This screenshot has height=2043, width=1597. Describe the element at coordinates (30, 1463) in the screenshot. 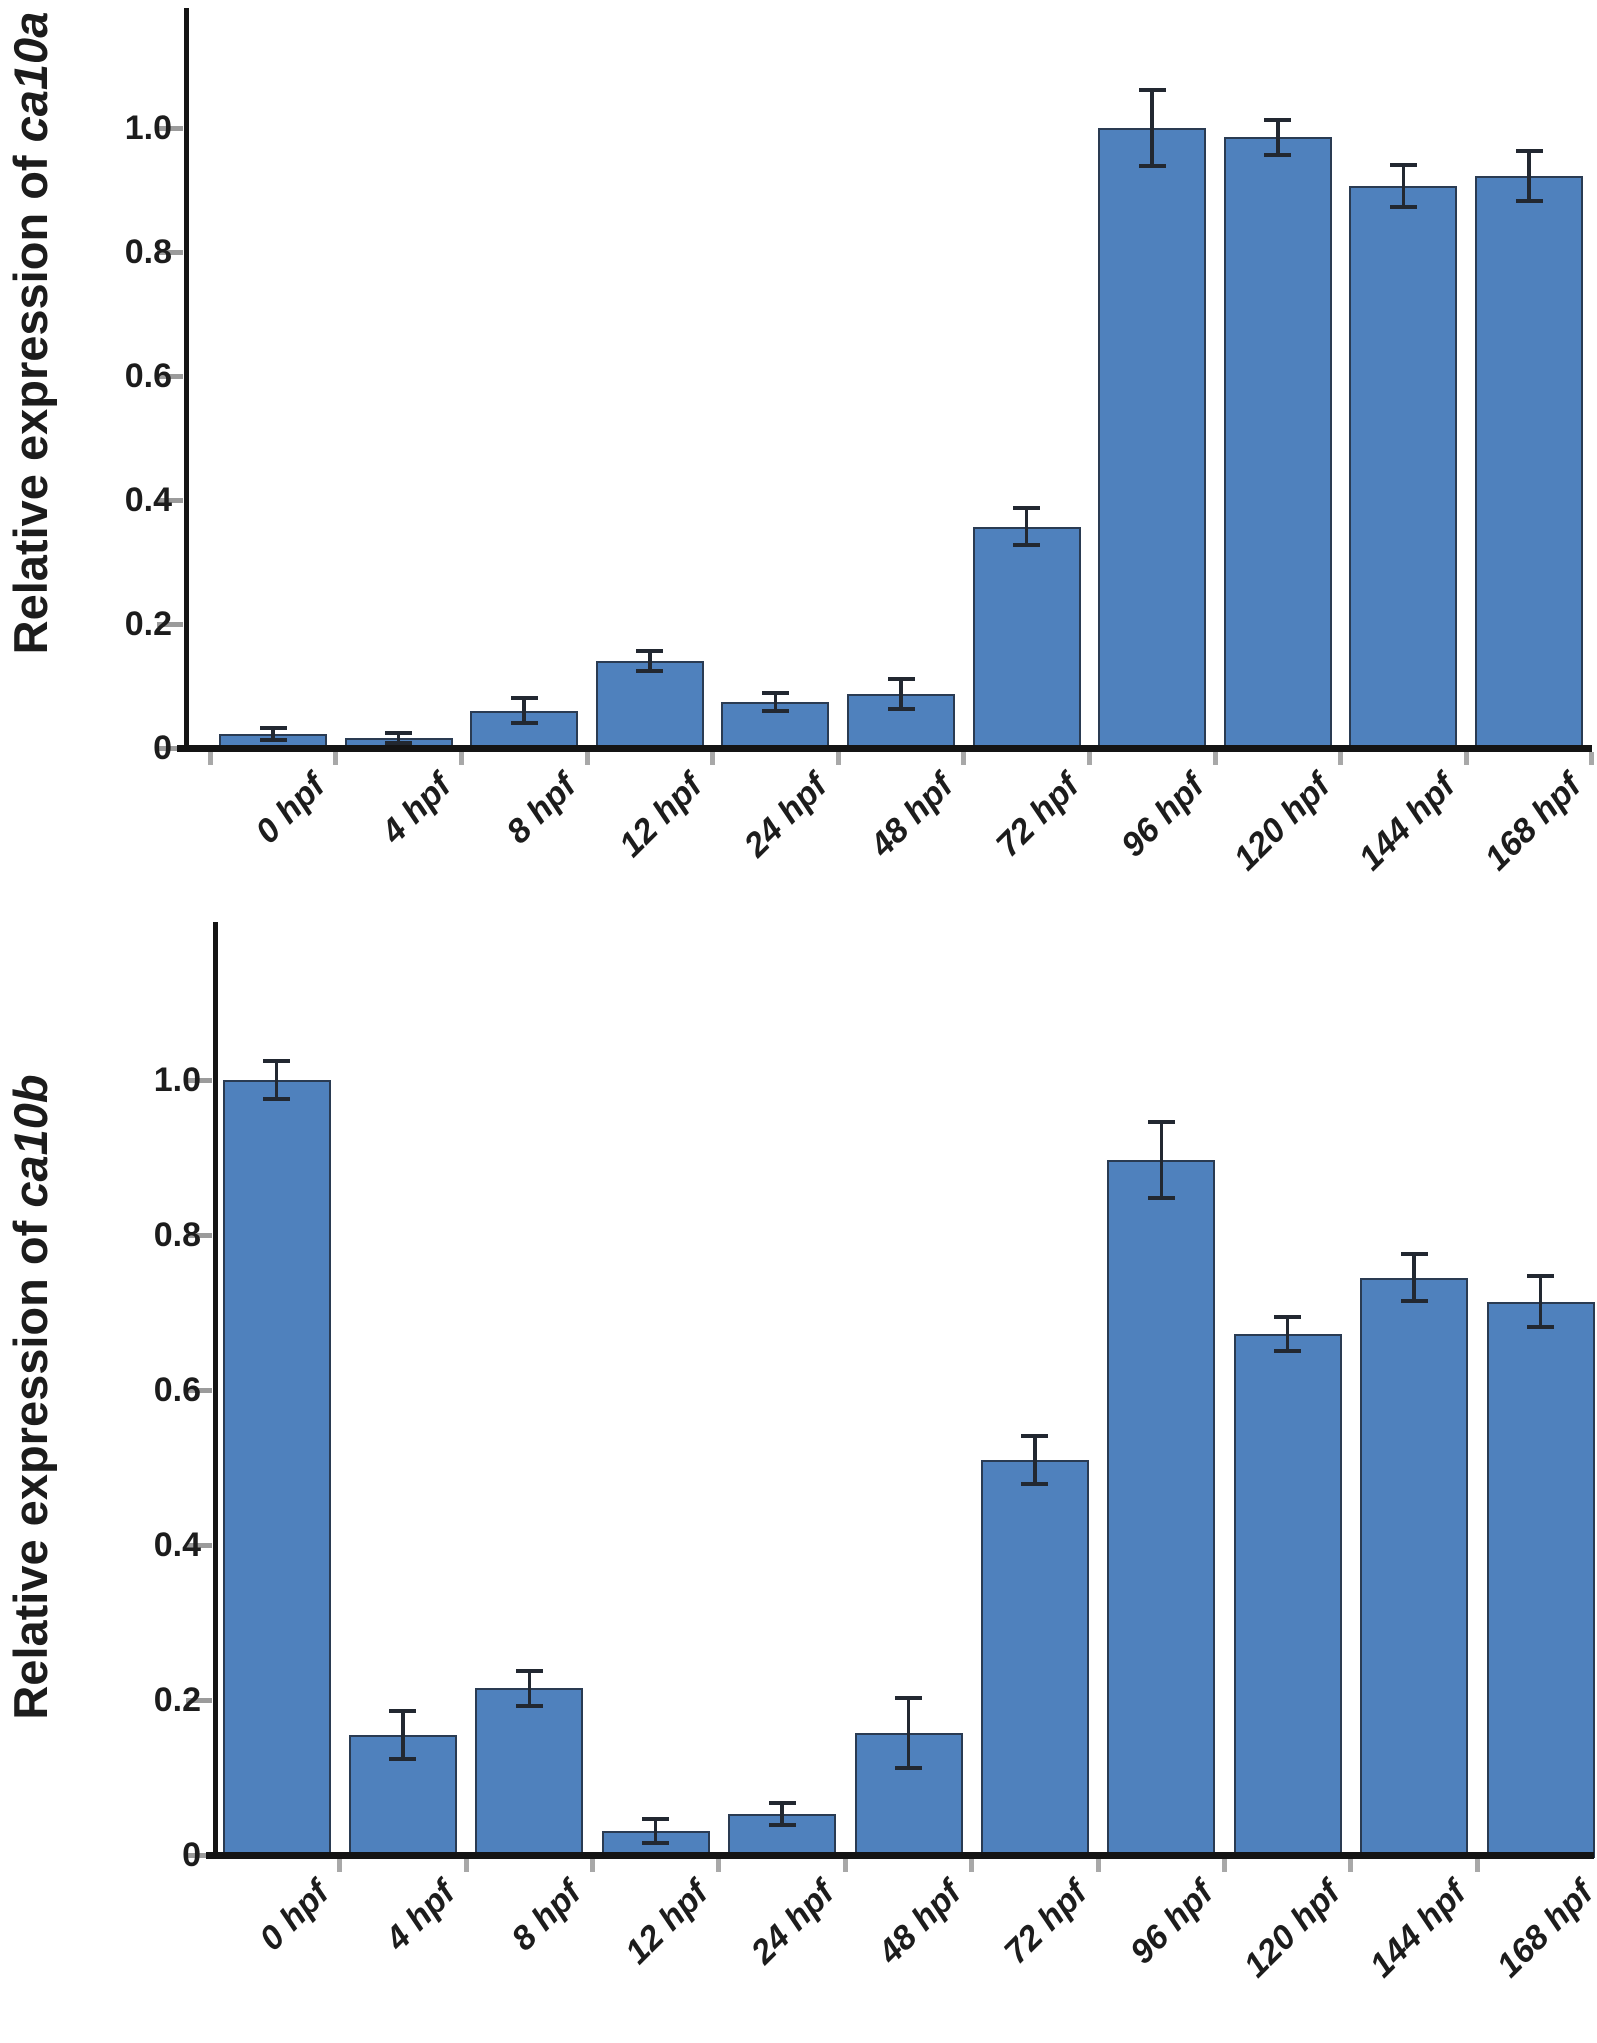

I see `y-axis-title-ca10b-text: Relative expression of` at that location.